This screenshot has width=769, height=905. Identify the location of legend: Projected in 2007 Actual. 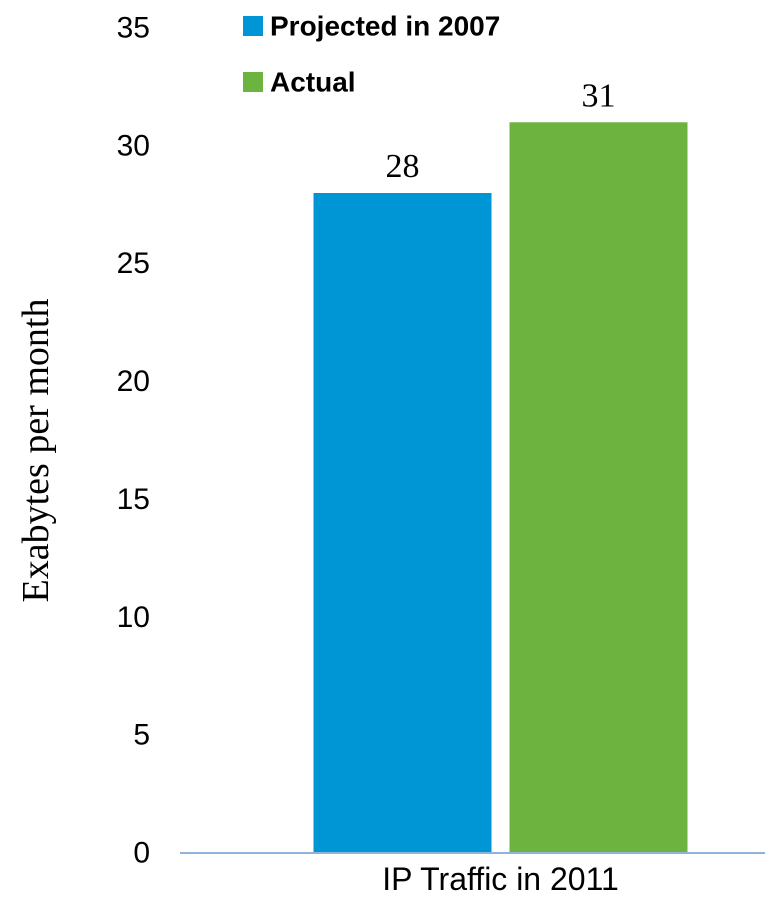
(371, 54).